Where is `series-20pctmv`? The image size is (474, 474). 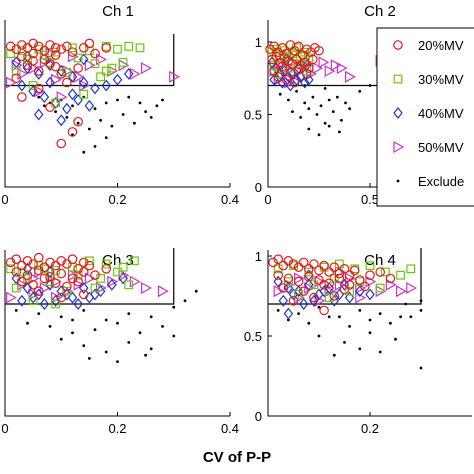
series-20pctmv is located at coordinates (58, 277).